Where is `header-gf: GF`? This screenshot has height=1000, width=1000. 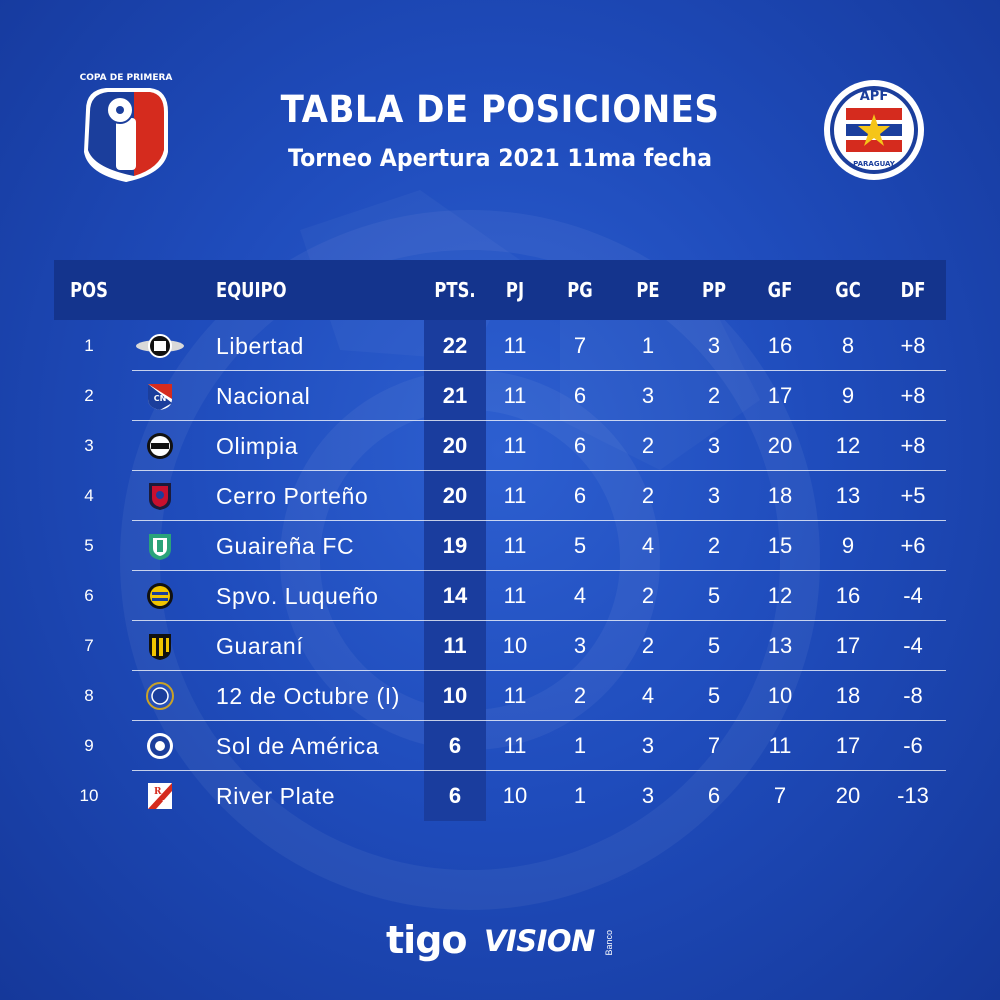 header-gf: GF is located at coordinates (780, 290).